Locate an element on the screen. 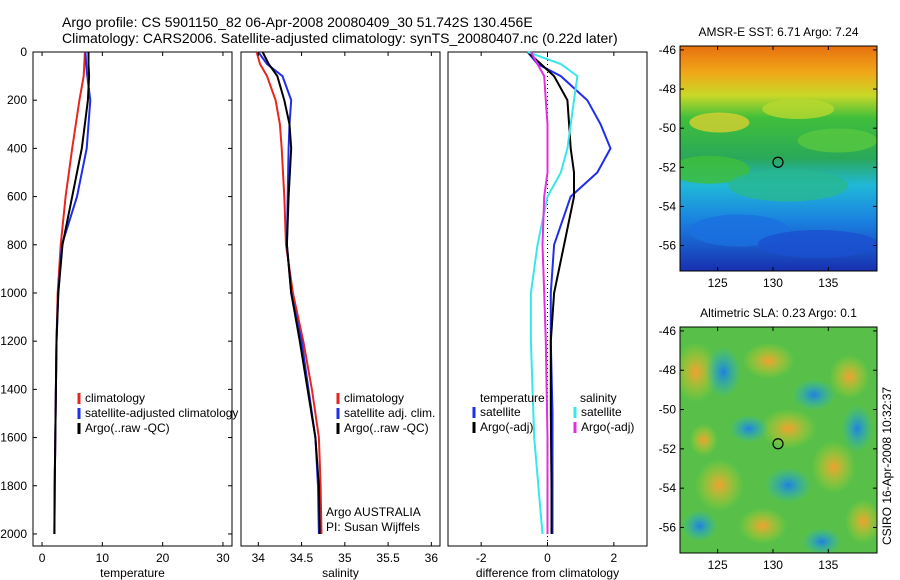 This screenshot has width=900, height=580. sst_map-x-ticks: 125 130 135 is located at coordinates (773, 168).